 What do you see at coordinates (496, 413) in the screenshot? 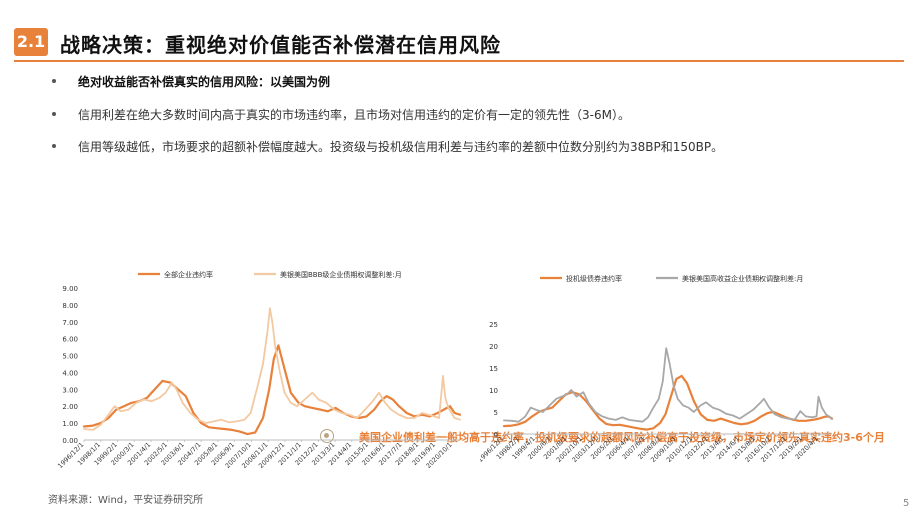
I see `y-tick-label: 5` at bounding box center [496, 413].